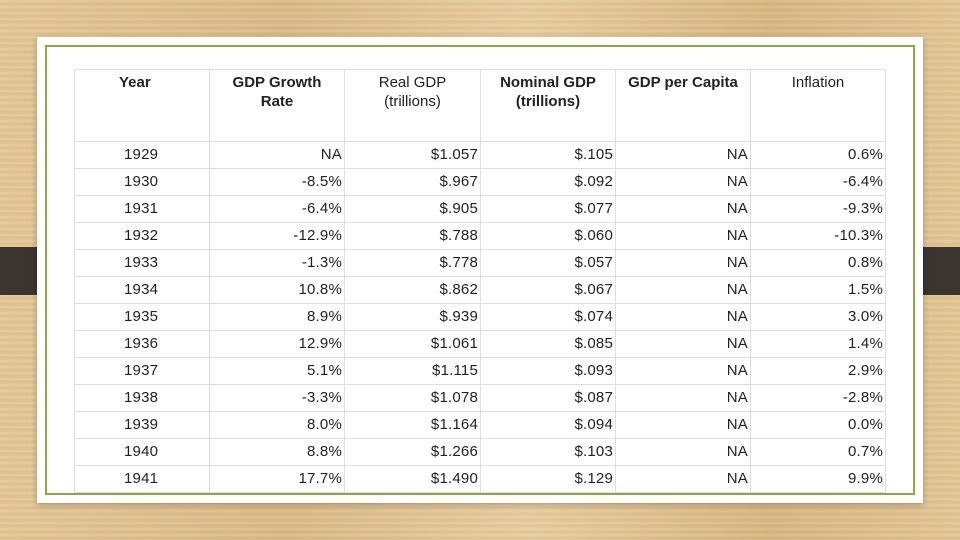 The width and height of the screenshot is (960, 540). I want to click on cell-inflation: 1.4%, so click(818, 344).